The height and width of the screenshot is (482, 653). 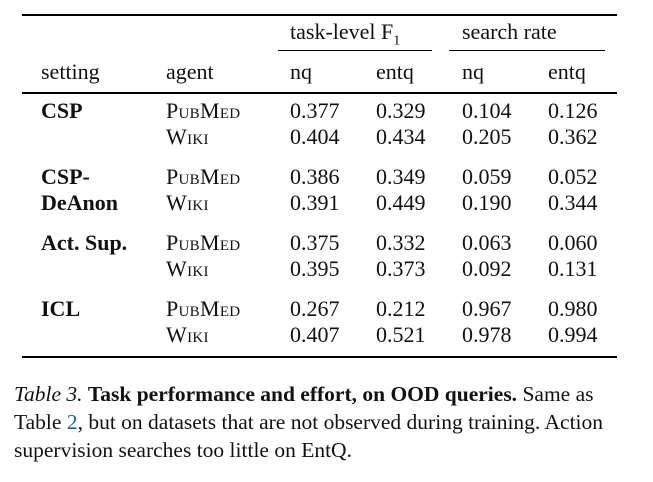 I want to click on table-cell: 0.980, so click(x=573, y=308).